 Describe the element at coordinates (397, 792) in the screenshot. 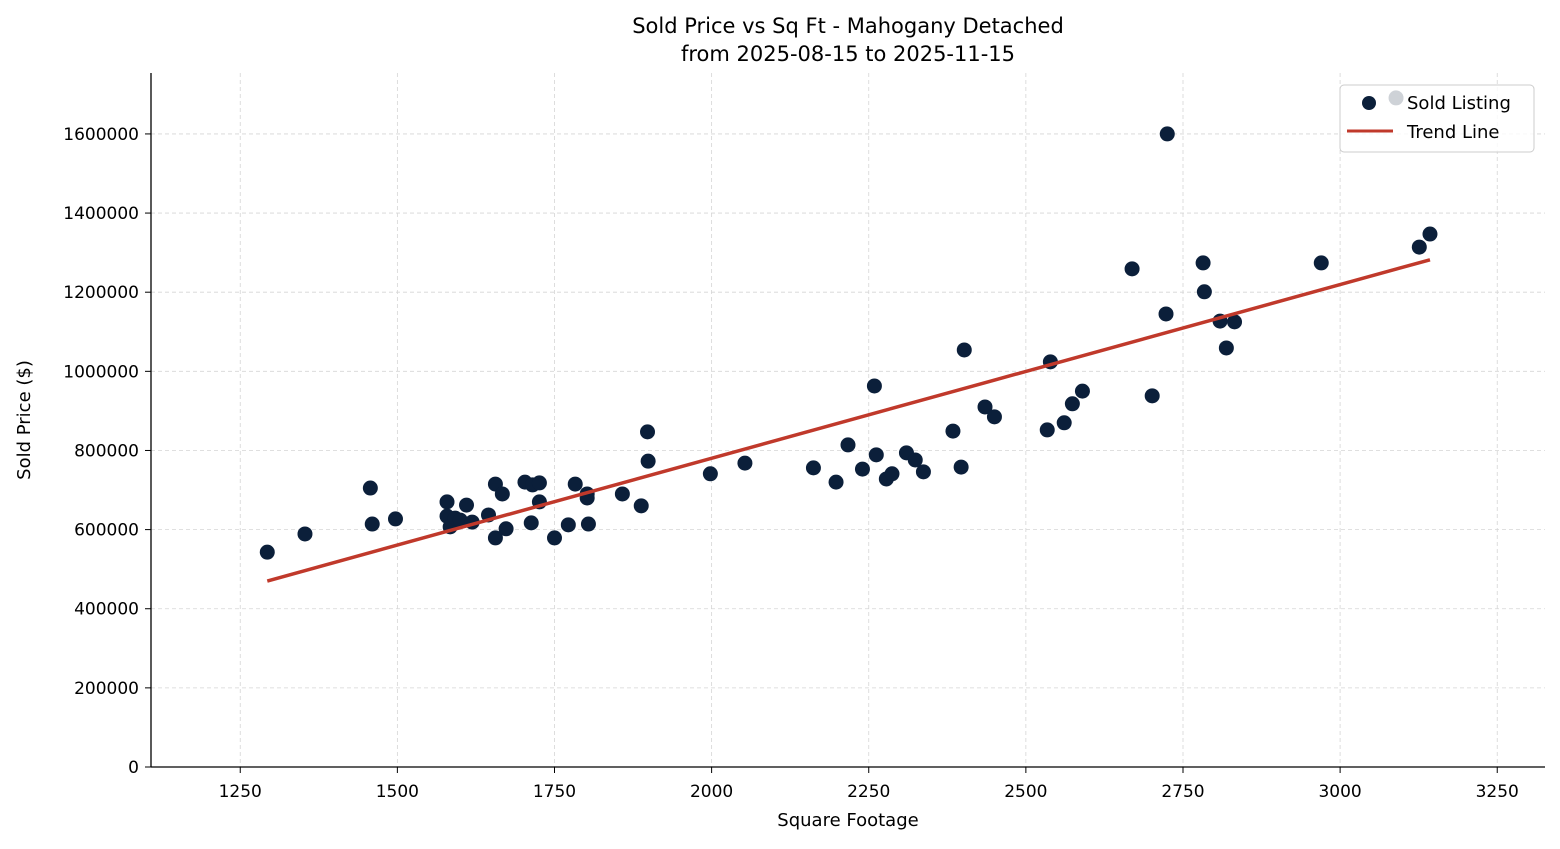

I see `x-tick-label: 1500` at that location.